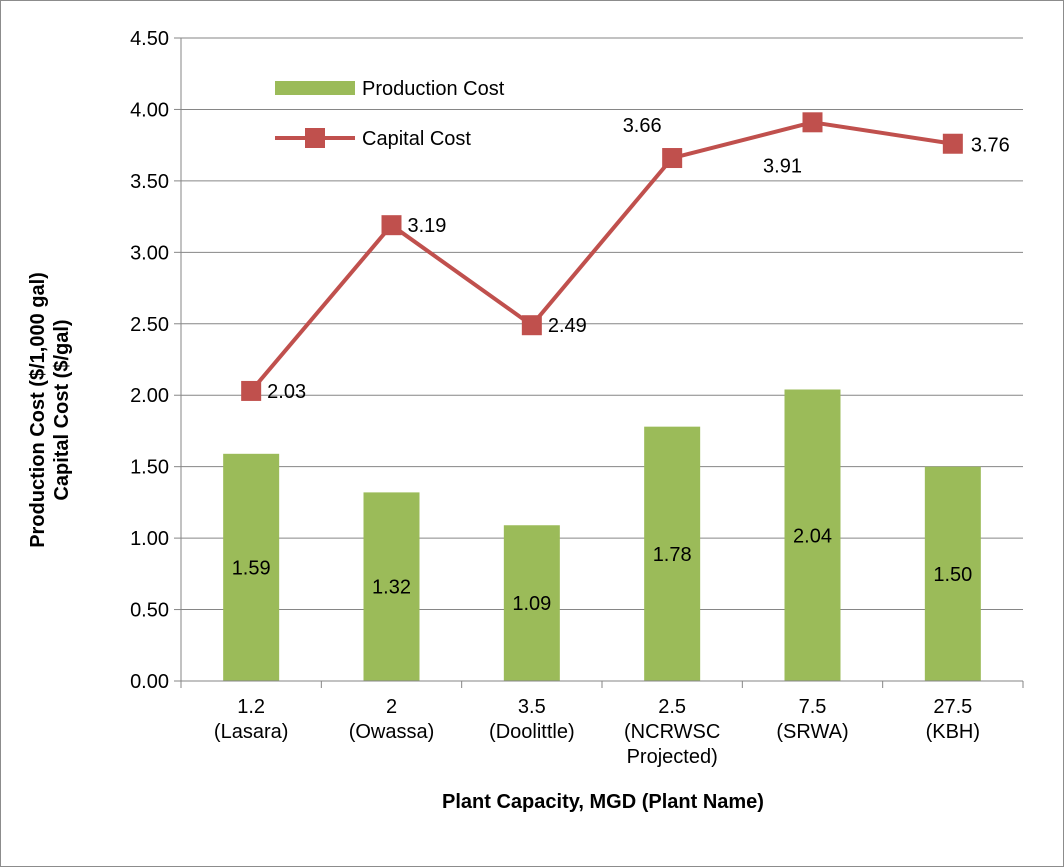  What do you see at coordinates (390, 114) in the screenshot?
I see `legend: Production Cost Capital Cost` at bounding box center [390, 114].